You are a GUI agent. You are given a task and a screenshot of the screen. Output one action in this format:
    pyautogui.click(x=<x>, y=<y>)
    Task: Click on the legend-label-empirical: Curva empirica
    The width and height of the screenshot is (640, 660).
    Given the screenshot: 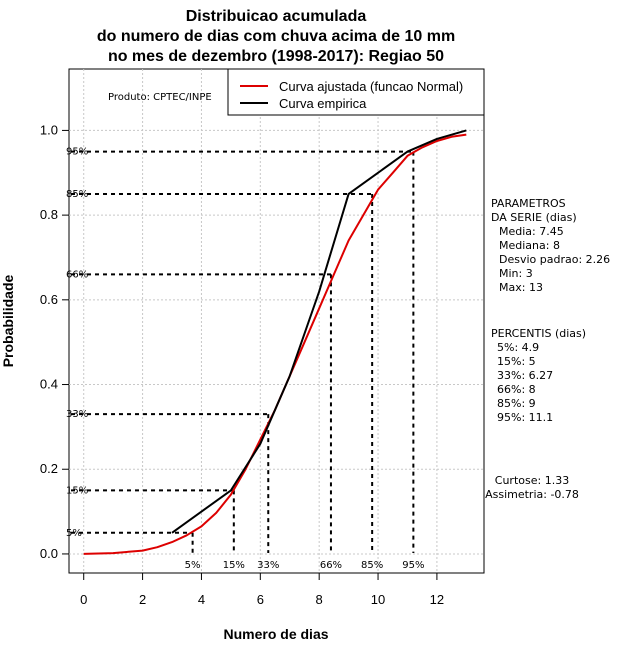 What is the action you would take?
    pyautogui.click(x=323, y=103)
    